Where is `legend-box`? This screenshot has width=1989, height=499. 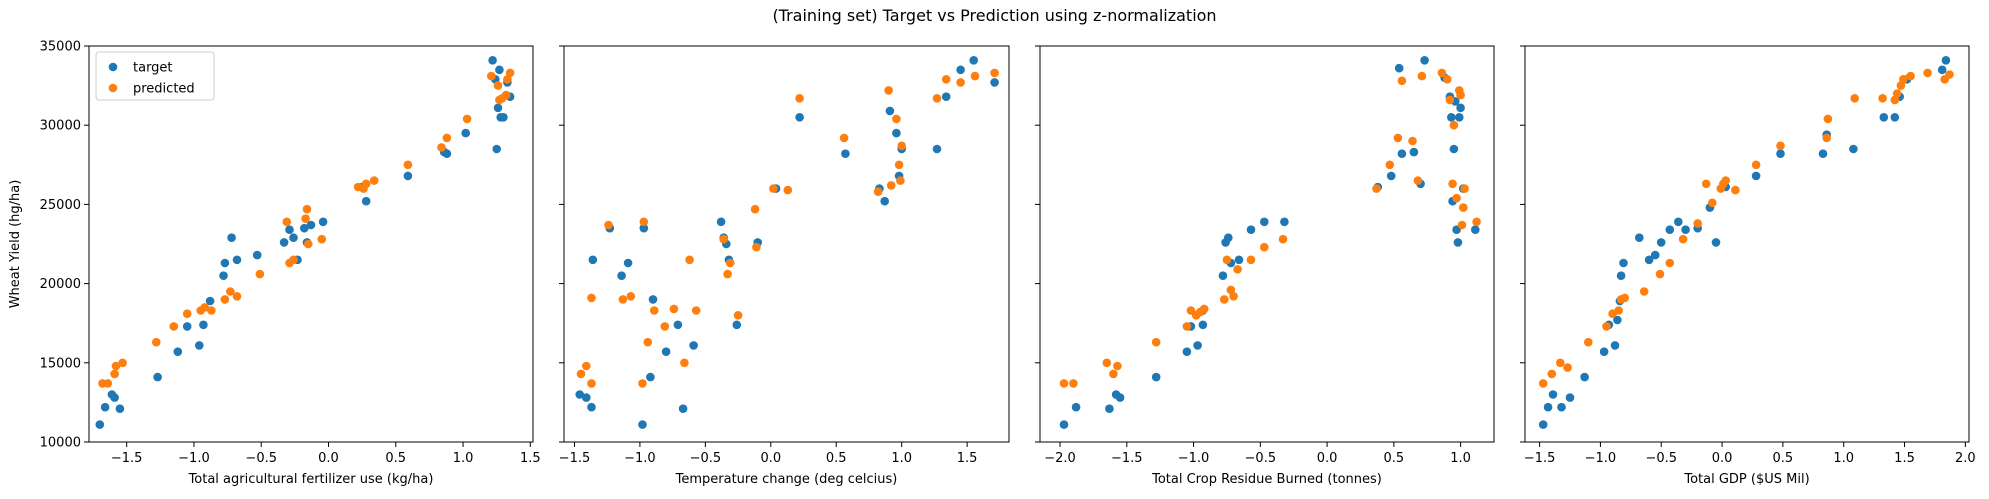 legend-box is located at coordinates (155, 76).